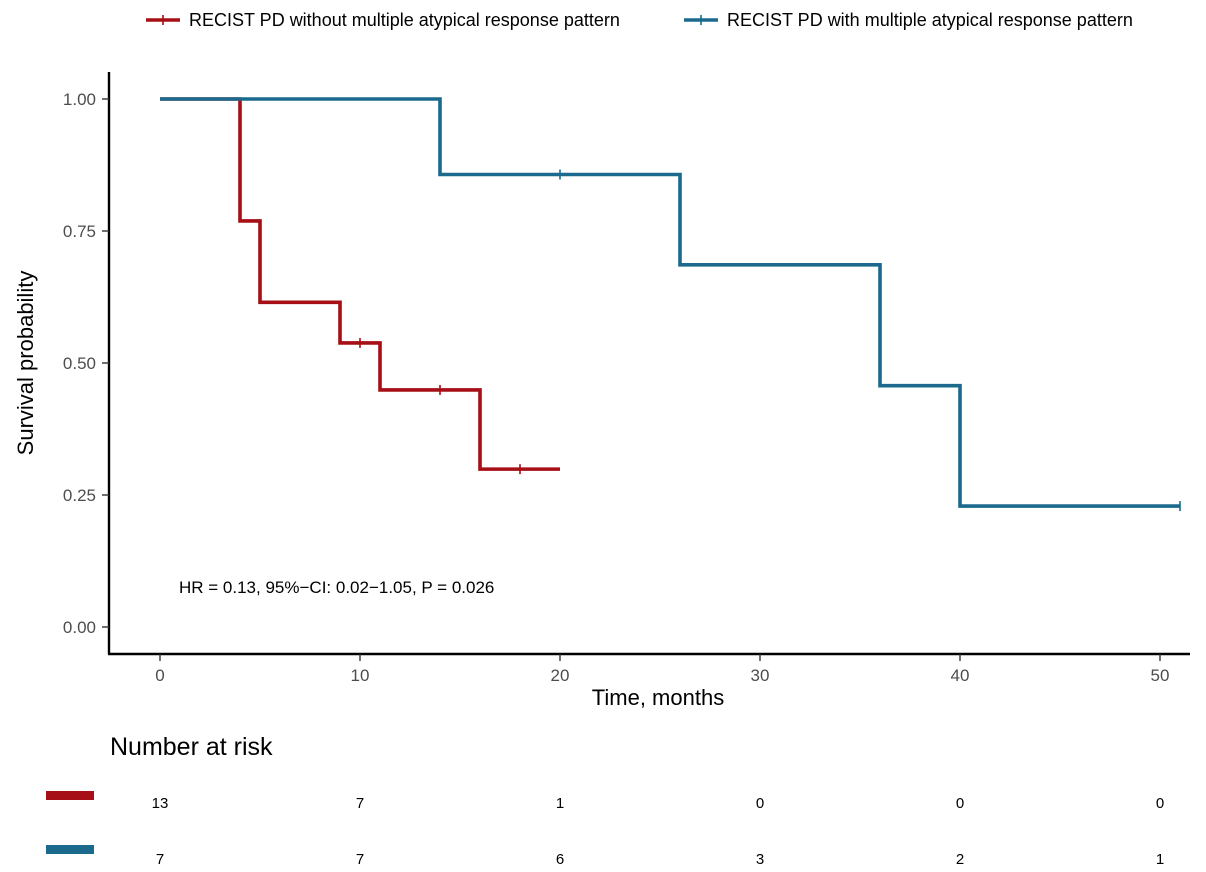  What do you see at coordinates (560, 675) in the screenshot?
I see `x-tick-label: 20` at bounding box center [560, 675].